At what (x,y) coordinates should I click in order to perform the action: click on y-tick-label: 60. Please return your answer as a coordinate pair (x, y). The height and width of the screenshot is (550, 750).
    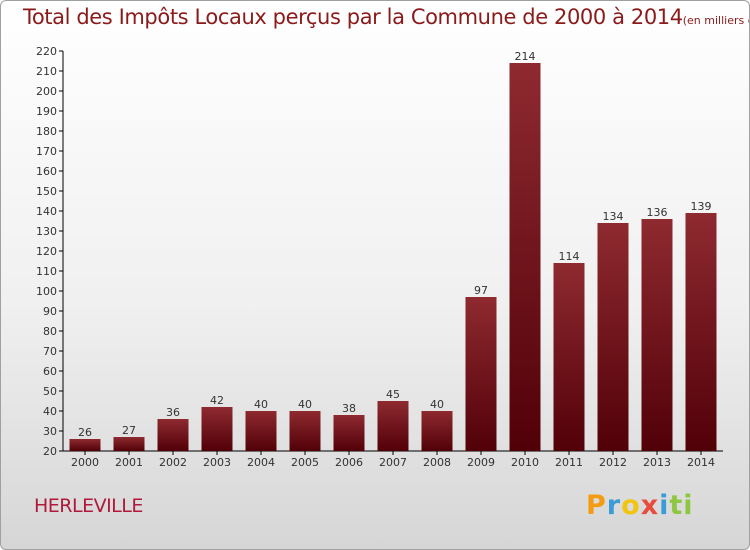
    Looking at the image, I should click on (50, 371).